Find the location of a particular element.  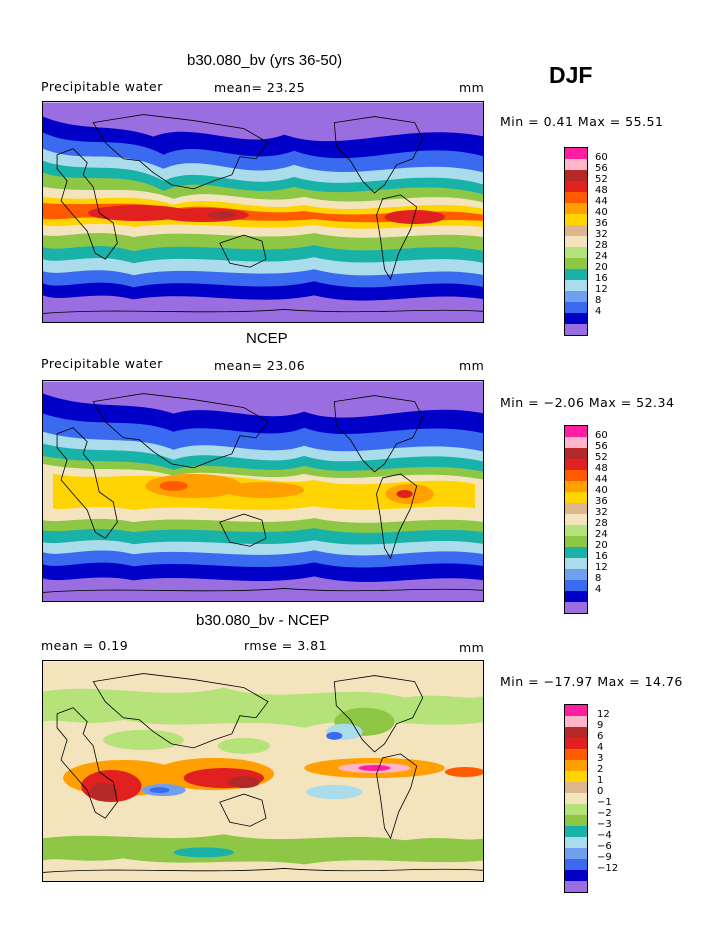

panel1-mean: mean= 23.25 is located at coordinates (260, 87).